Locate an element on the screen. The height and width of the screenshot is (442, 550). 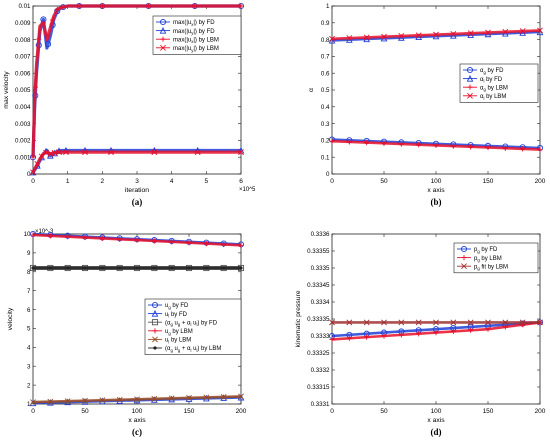
y-tick-label: 0.33315 is located at coordinates (318, 387).